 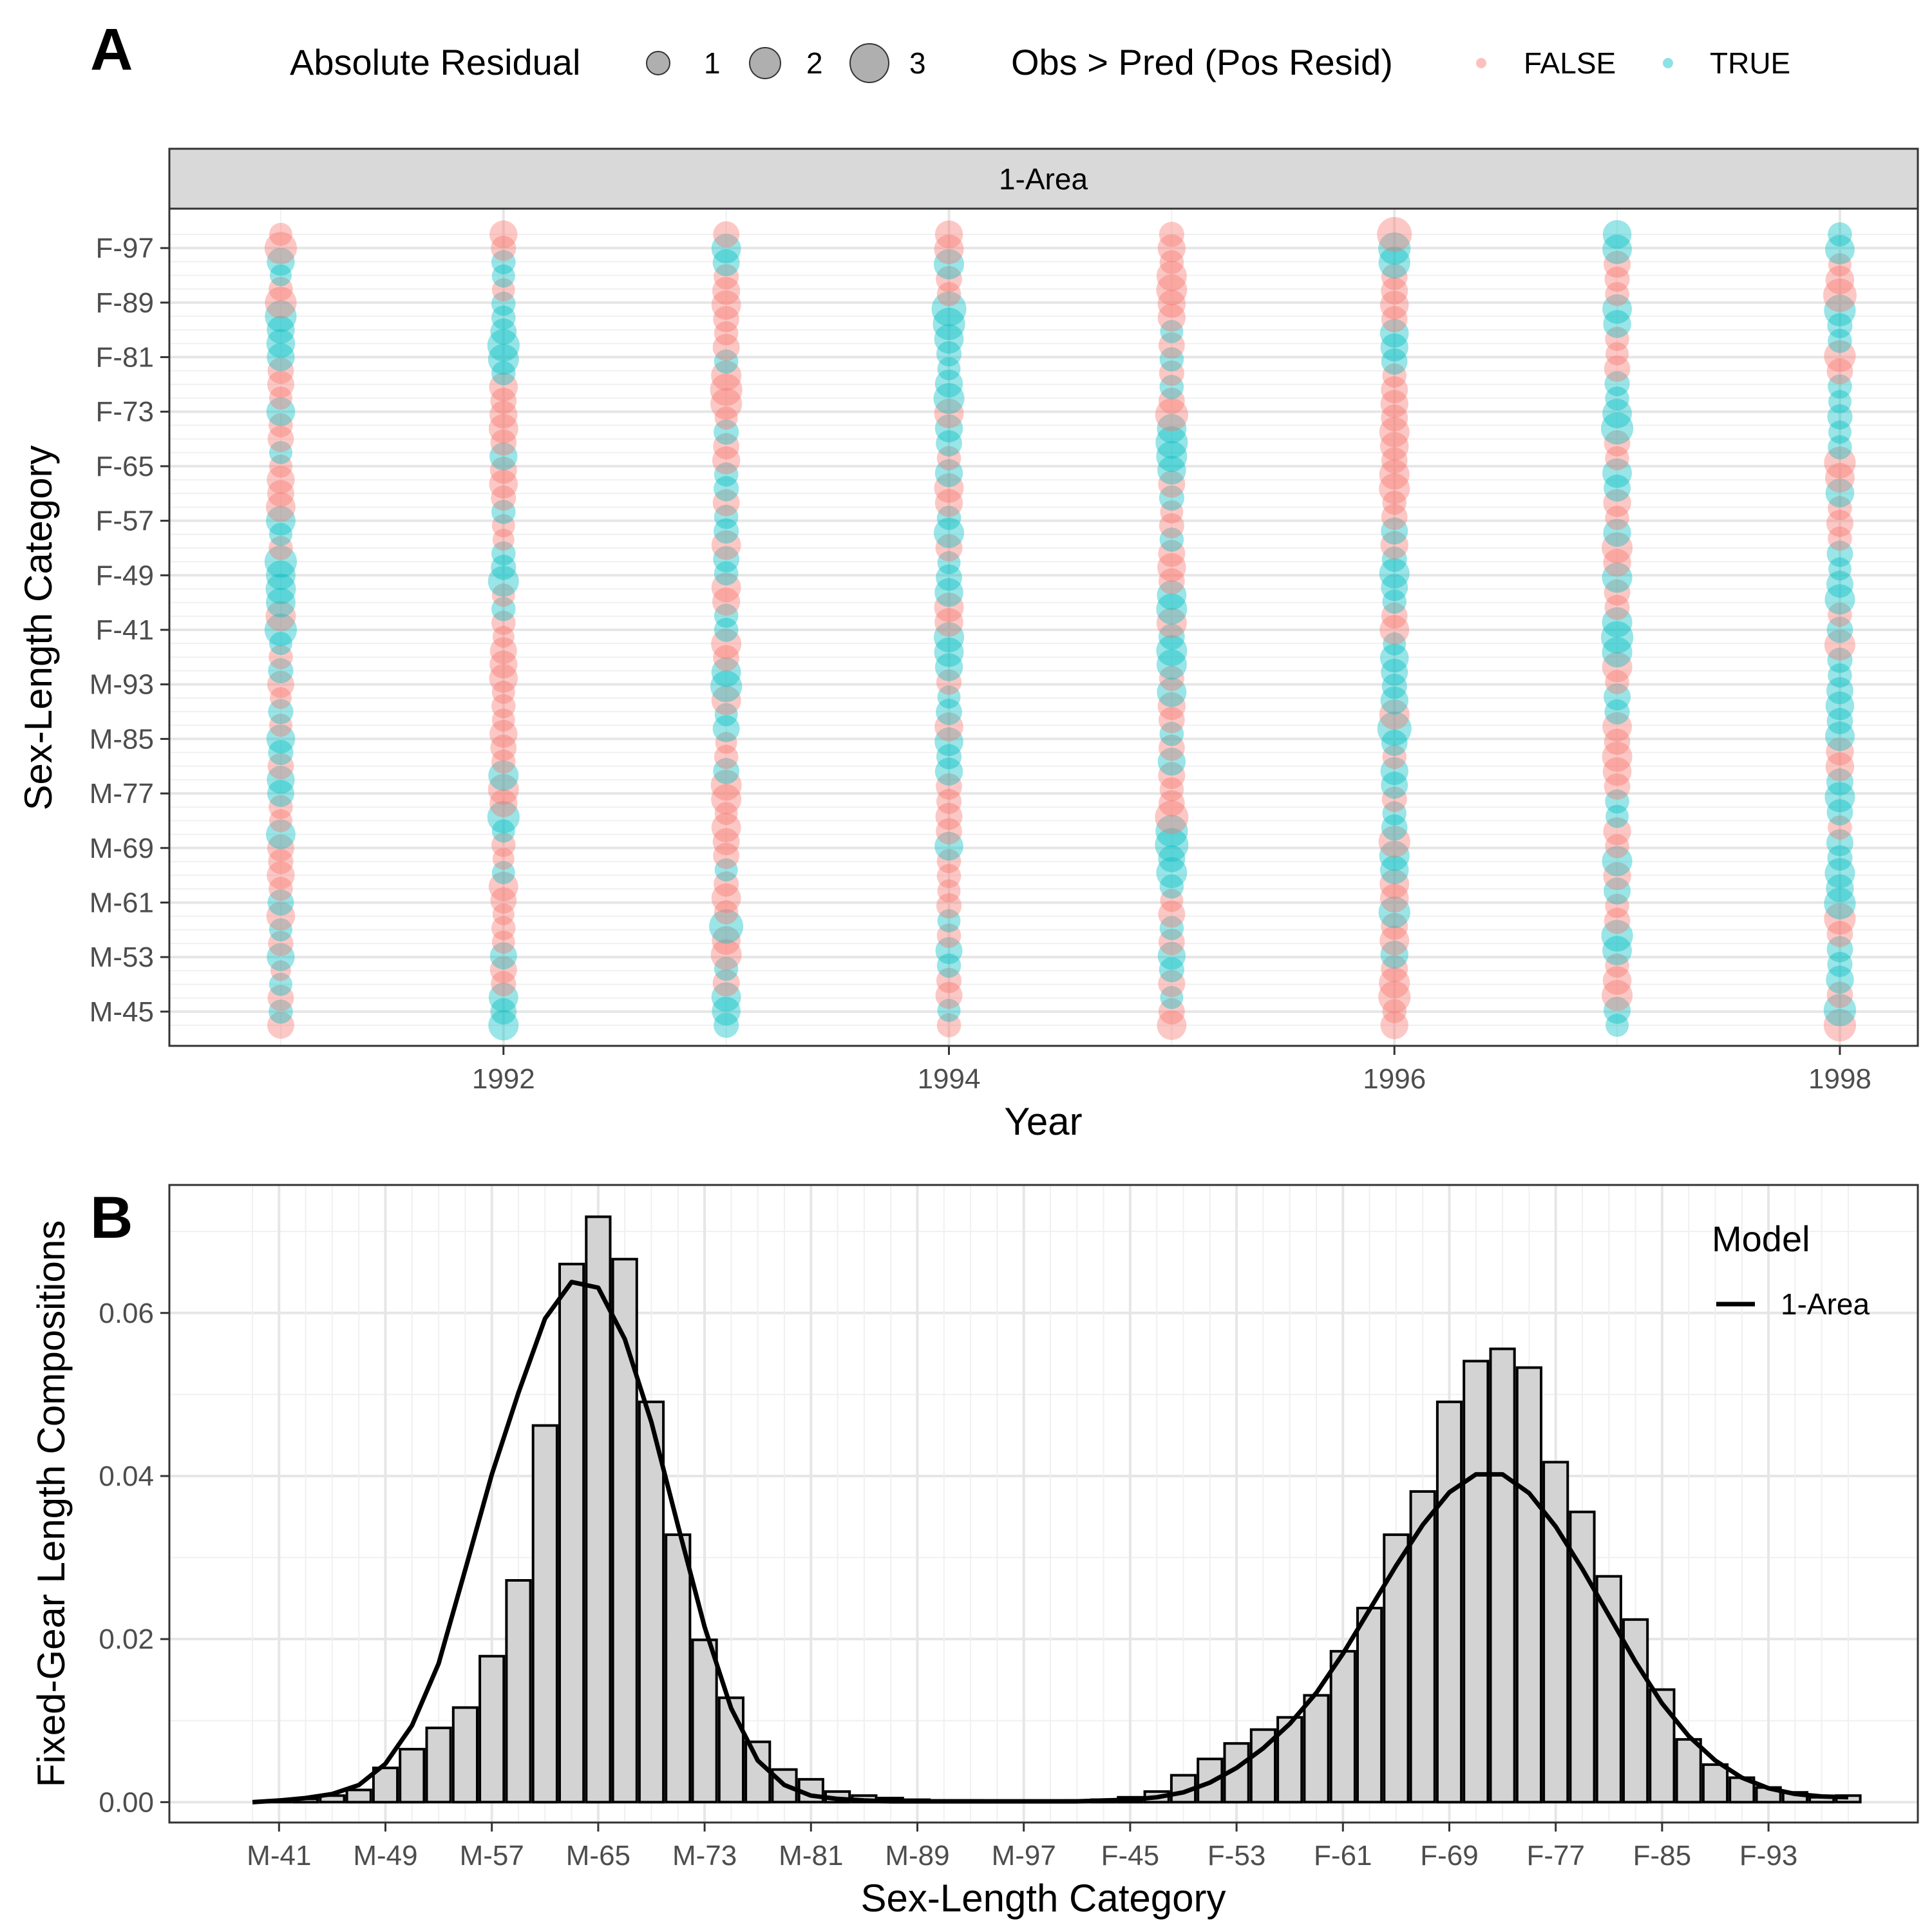 What do you see at coordinates (1171, 1070) in the screenshot?
I see `panel-a-x-ticks: 1992 1994 1996 1998` at bounding box center [1171, 1070].